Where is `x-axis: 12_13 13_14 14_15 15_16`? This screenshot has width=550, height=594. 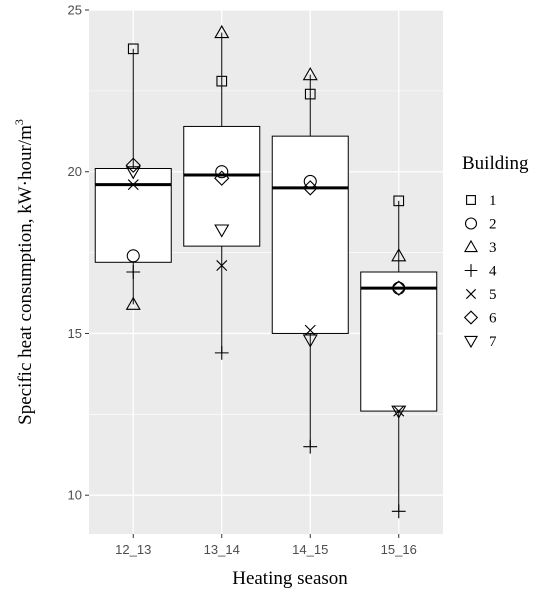 x-axis: 12_13 13_14 14_15 15_16 is located at coordinates (266, 545).